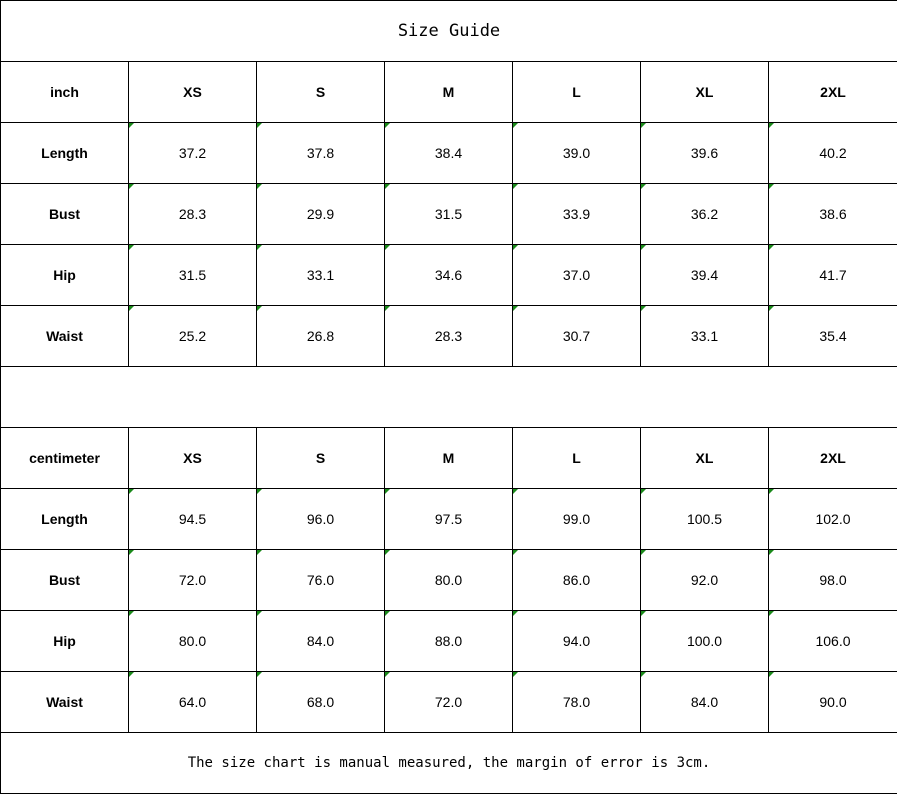 Image resolution: width=897 pixels, height=794 pixels. What do you see at coordinates (704, 214) in the screenshot?
I see `measurement-value: 36.2` at bounding box center [704, 214].